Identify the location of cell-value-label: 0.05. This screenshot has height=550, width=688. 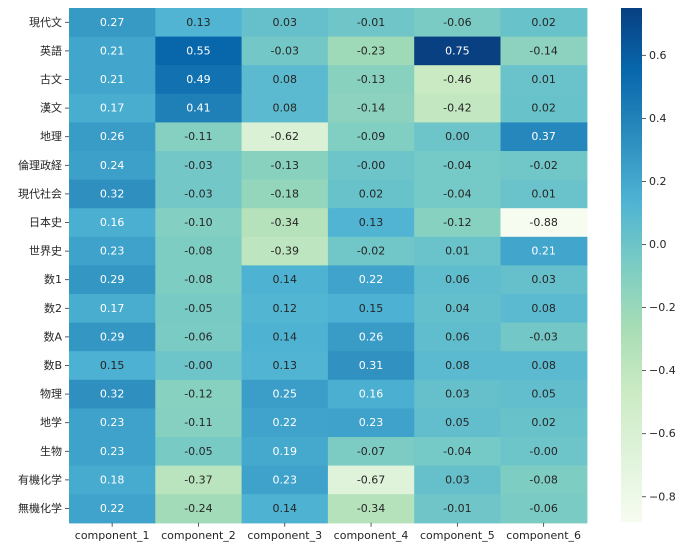
(543, 394).